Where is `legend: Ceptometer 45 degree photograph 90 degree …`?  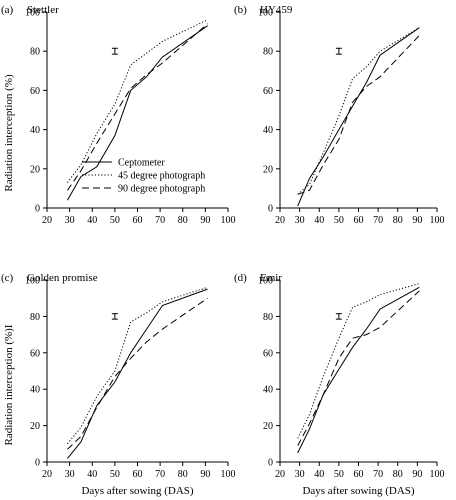
legend: Ceptometer 45 degree photograph 90 degree … is located at coordinates (143, 176).